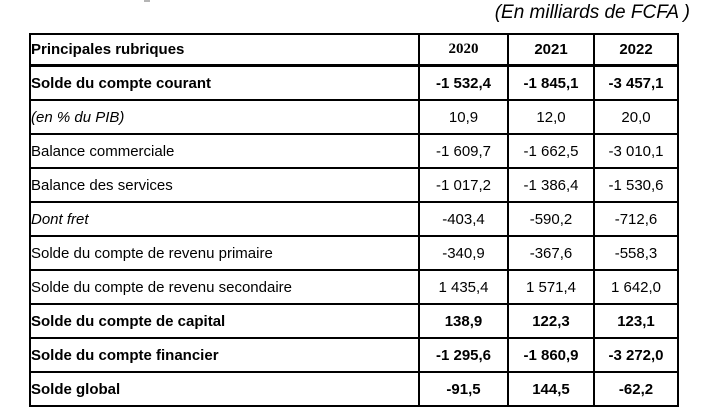 The height and width of the screenshot is (407, 703). What do you see at coordinates (551, 321) in the screenshot?
I see `row-value-2021: 122,3` at bounding box center [551, 321].